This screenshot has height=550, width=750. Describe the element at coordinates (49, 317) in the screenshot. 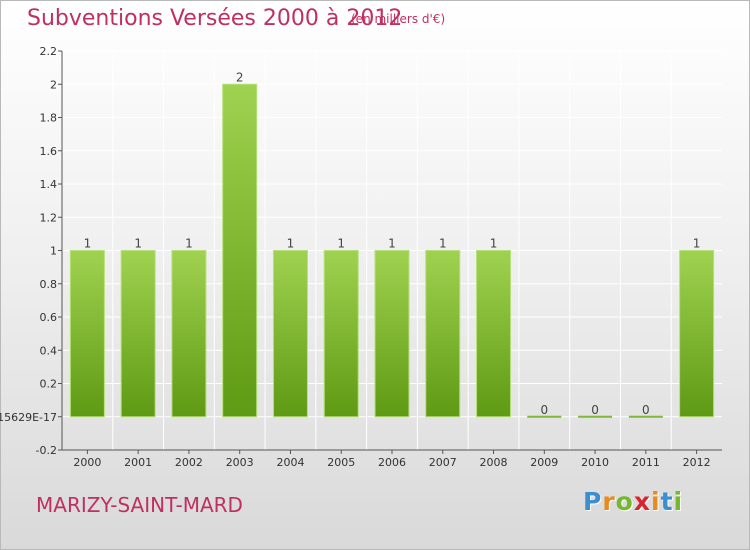

I see `y-tick-label: 0.6` at that location.